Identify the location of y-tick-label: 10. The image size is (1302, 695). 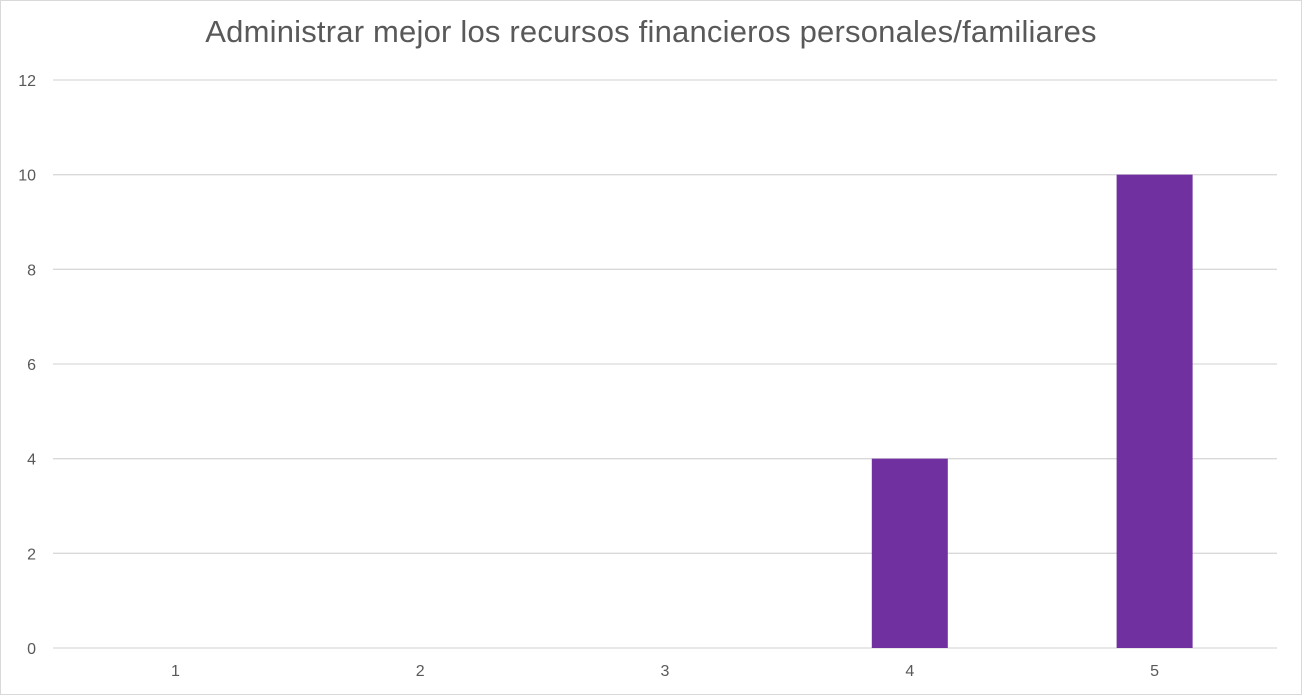
(27, 176).